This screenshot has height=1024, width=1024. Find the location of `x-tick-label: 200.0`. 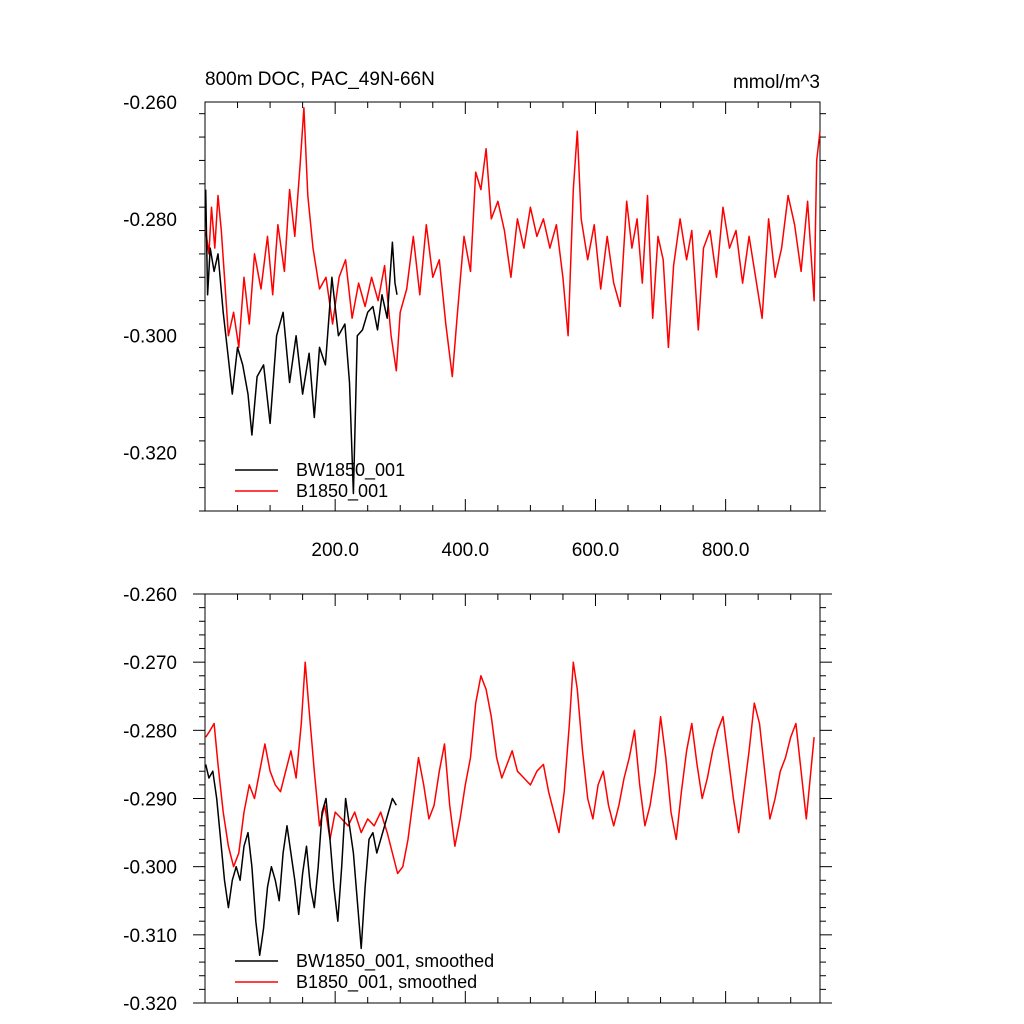

x-tick-label: 200.0 is located at coordinates (335, 550).